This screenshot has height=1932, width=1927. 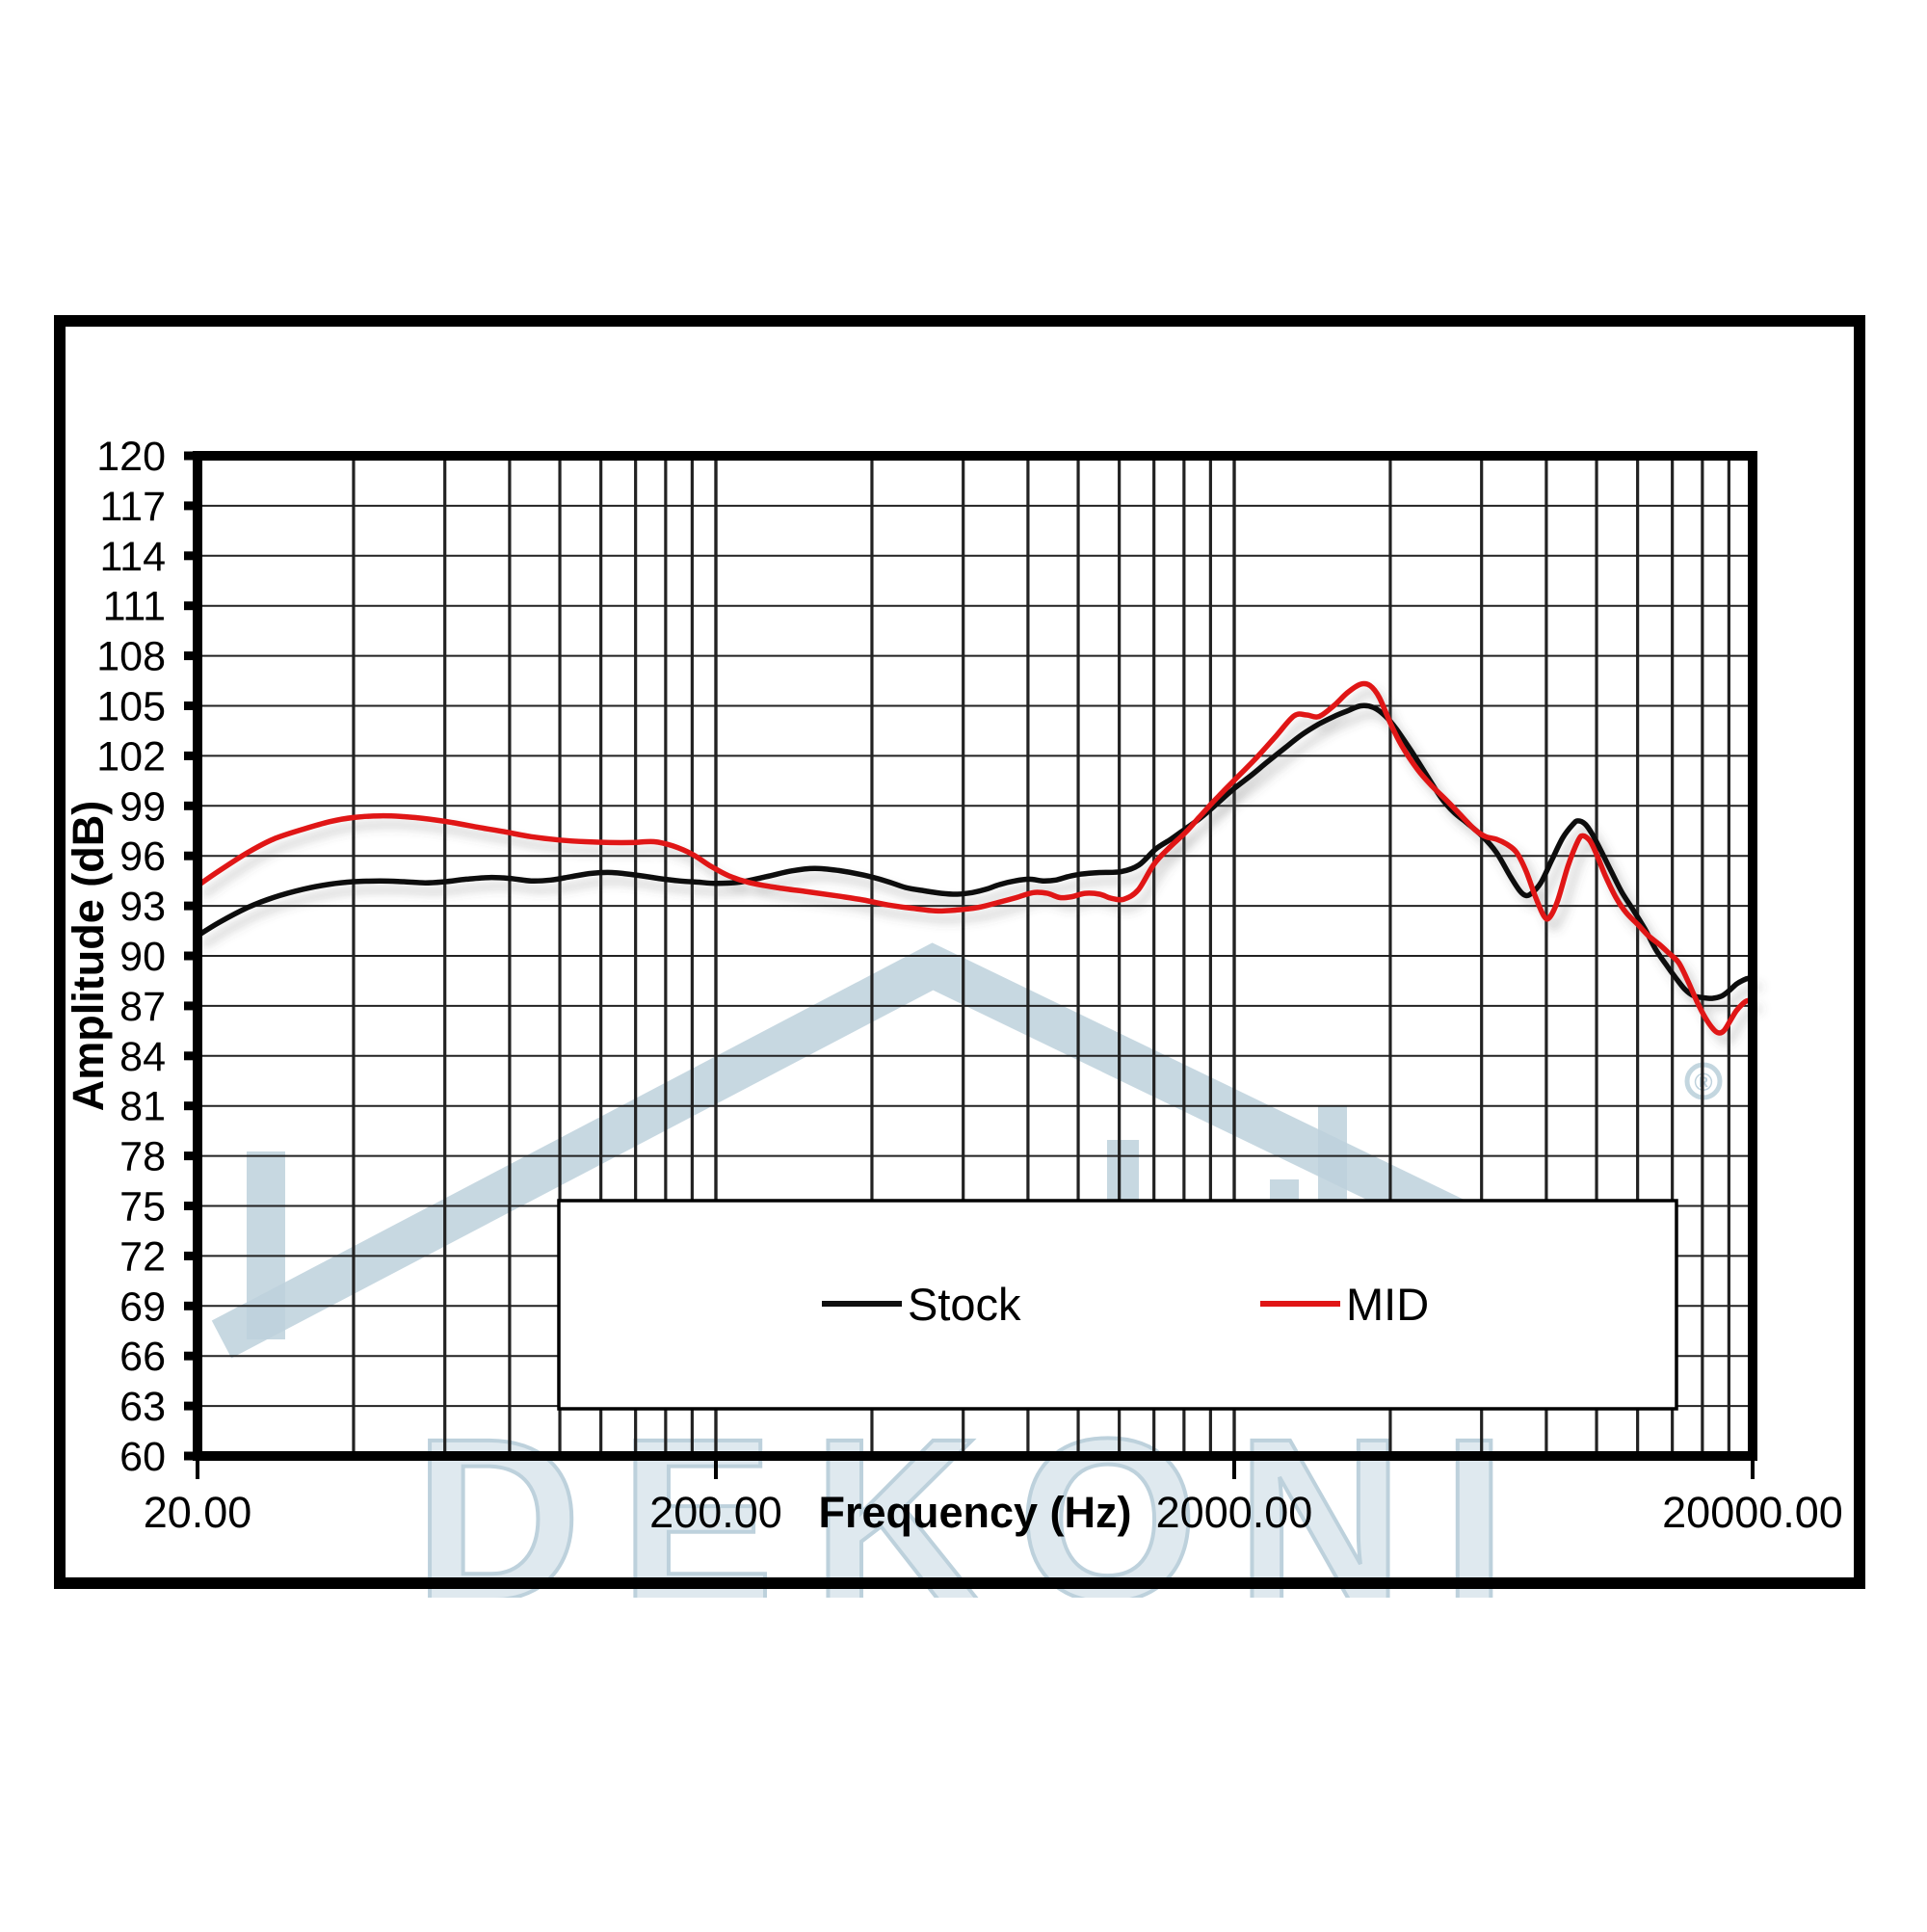 I want to click on mid-curve, so click(x=975, y=858).